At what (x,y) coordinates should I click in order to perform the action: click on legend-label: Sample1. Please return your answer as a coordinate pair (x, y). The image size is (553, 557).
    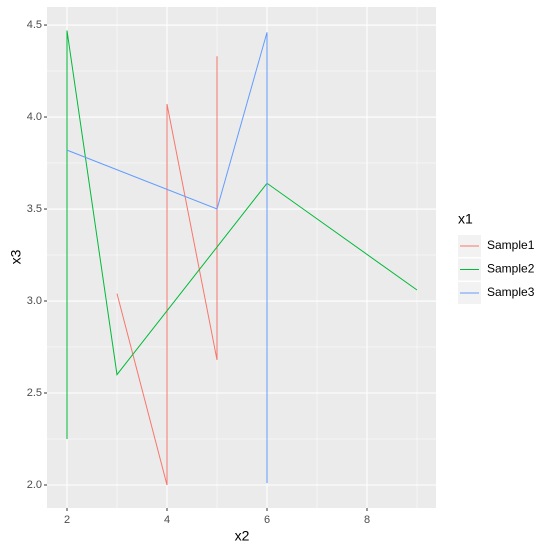
    Looking at the image, I should click on (511, 245).